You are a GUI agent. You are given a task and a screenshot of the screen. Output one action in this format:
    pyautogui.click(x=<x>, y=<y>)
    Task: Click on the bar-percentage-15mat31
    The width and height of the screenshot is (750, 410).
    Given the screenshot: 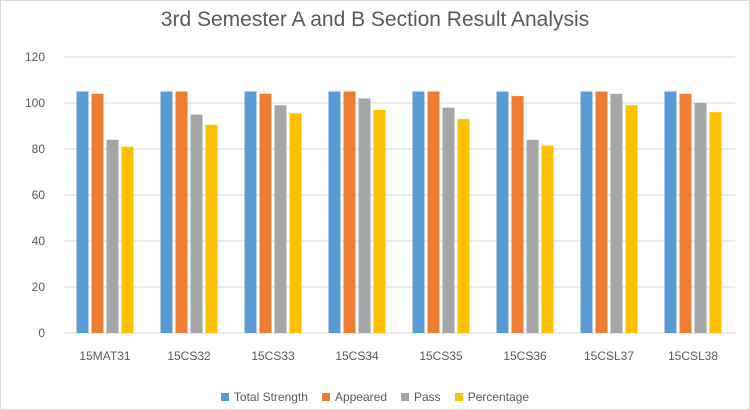 What is the action you would take?
    pyautogui.click(x=127, y=239)
    